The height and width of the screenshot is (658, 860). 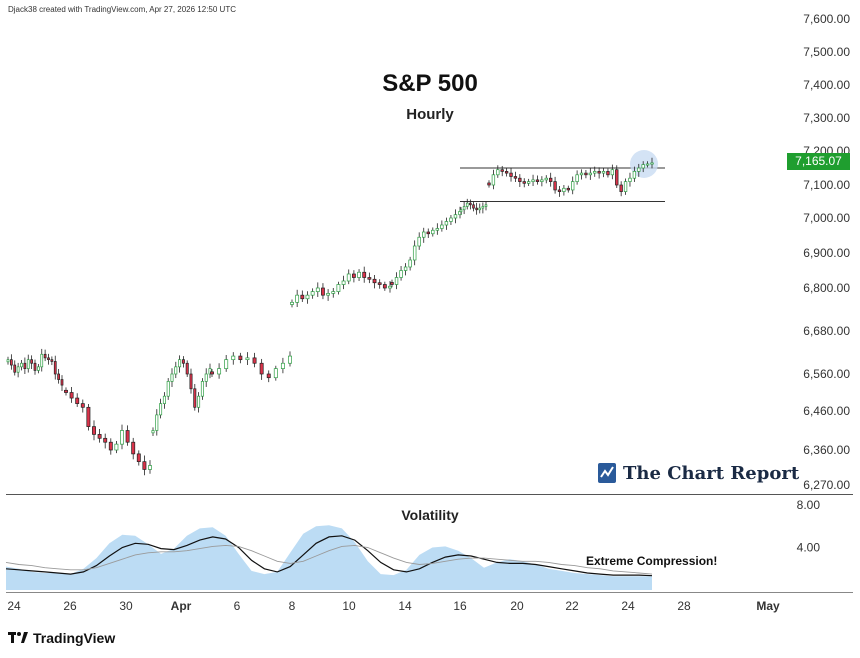 What do you see at coordinates (826, 218) in the screenshot?
I see `price-tick-label: 7,000.00` at bounding box center [826, 218].